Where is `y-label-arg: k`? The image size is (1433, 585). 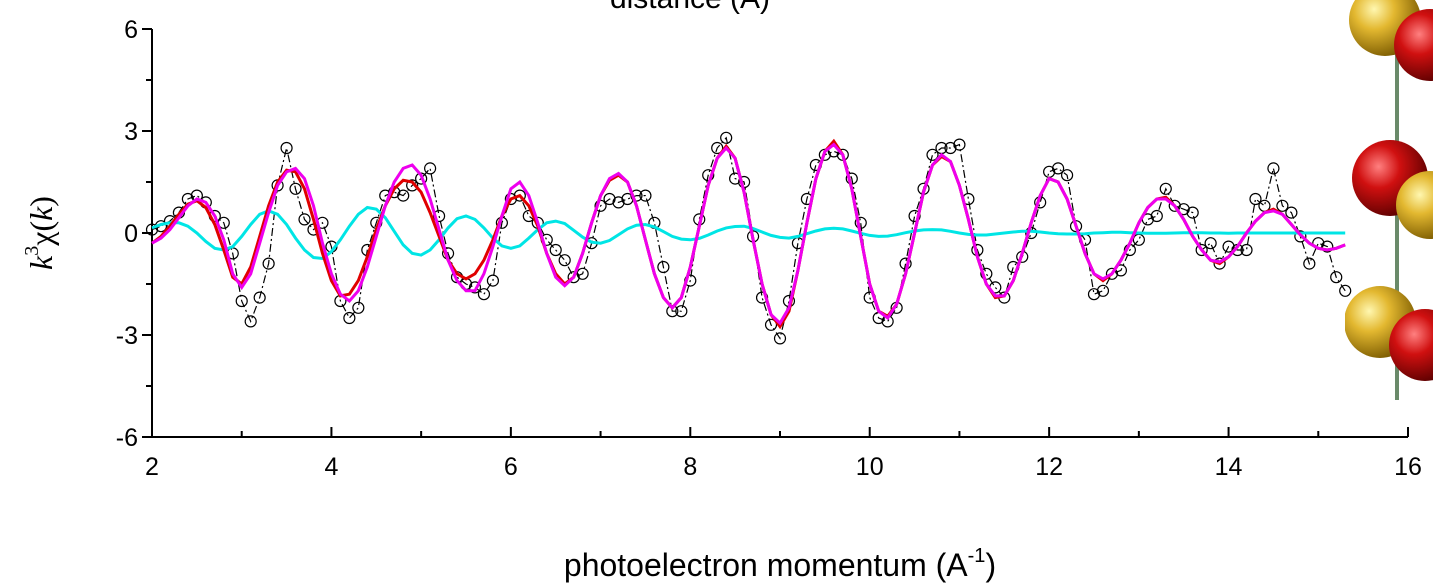
y-label-arg: k is located at coordinates (41, 213).